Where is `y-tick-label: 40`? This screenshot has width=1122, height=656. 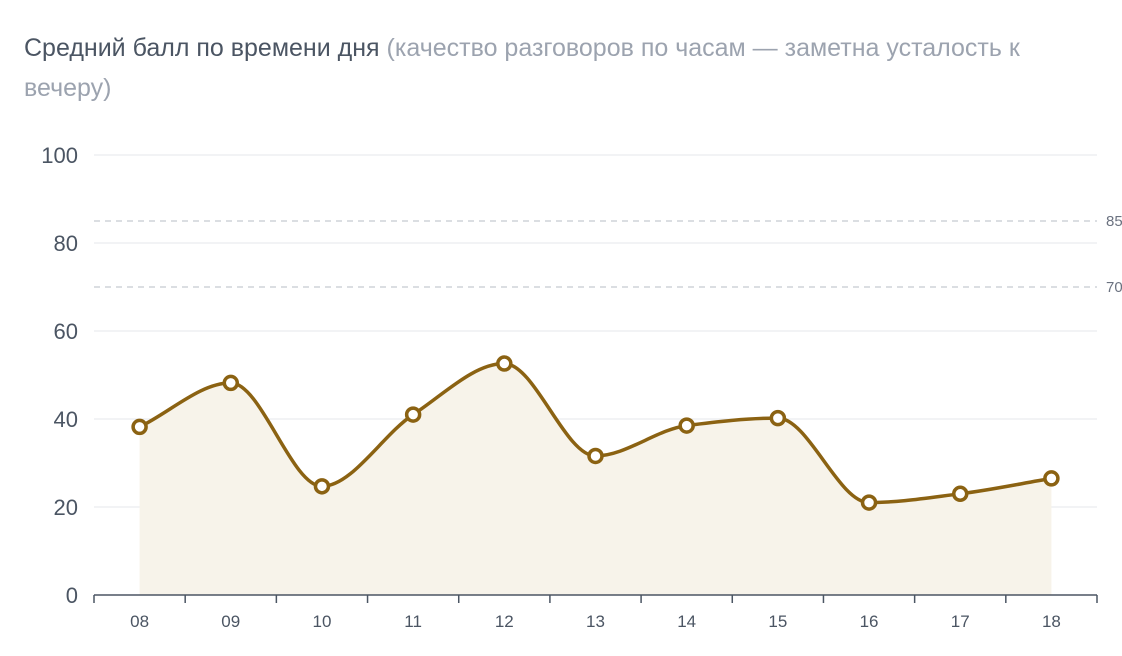 y-tick-label: 40 is located at coordinates (66, 419).